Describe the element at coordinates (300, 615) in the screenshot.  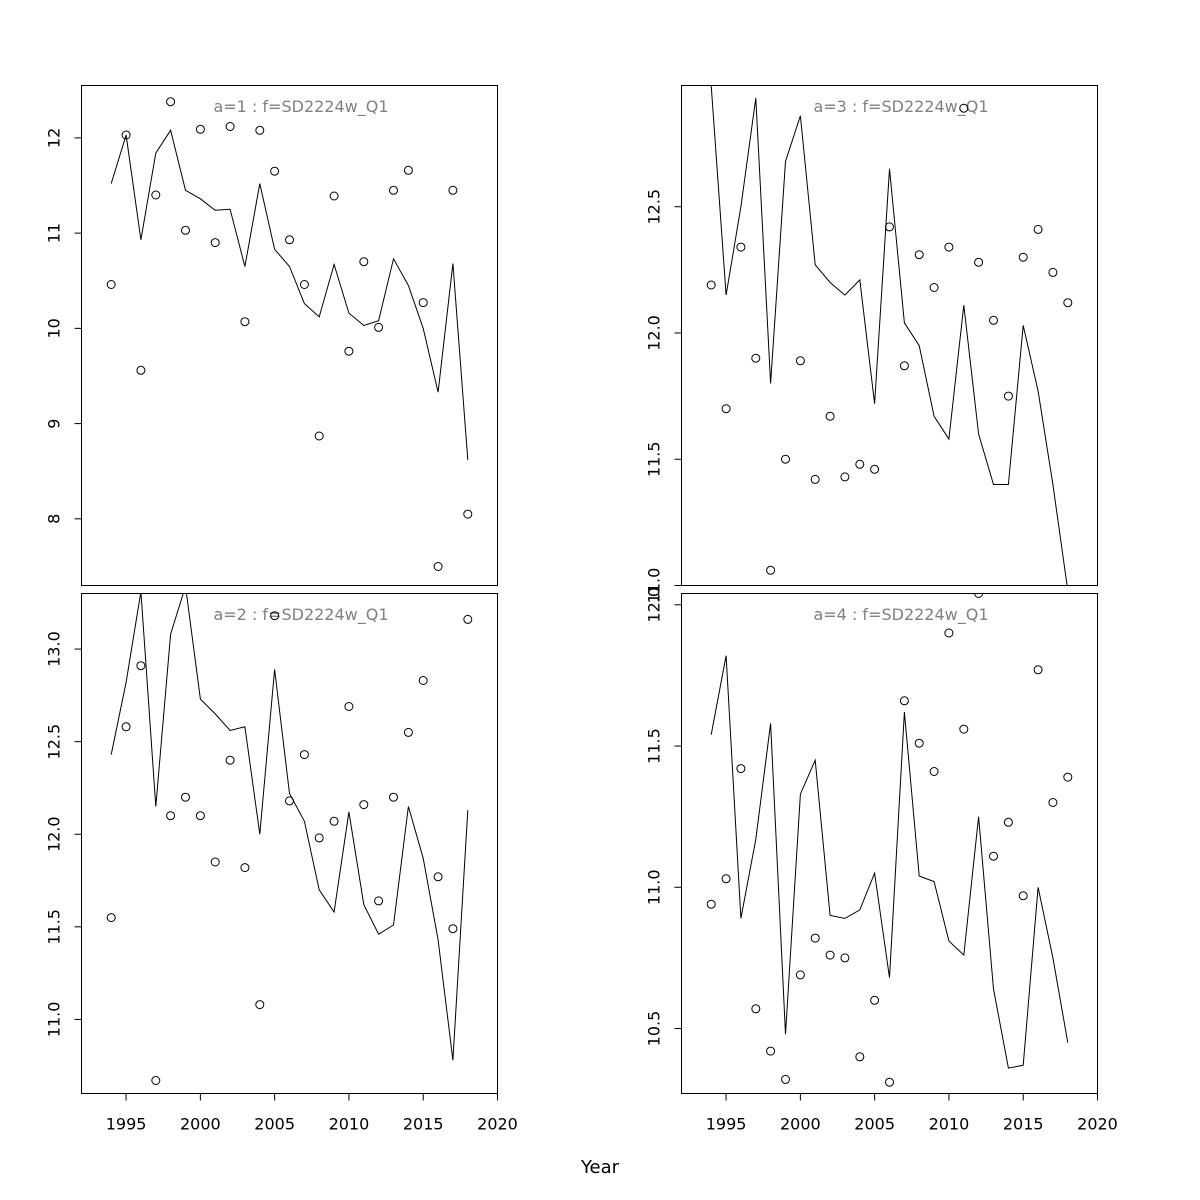
I see `panel-title: a=2 : f=SD2224w_Q1` at that location.